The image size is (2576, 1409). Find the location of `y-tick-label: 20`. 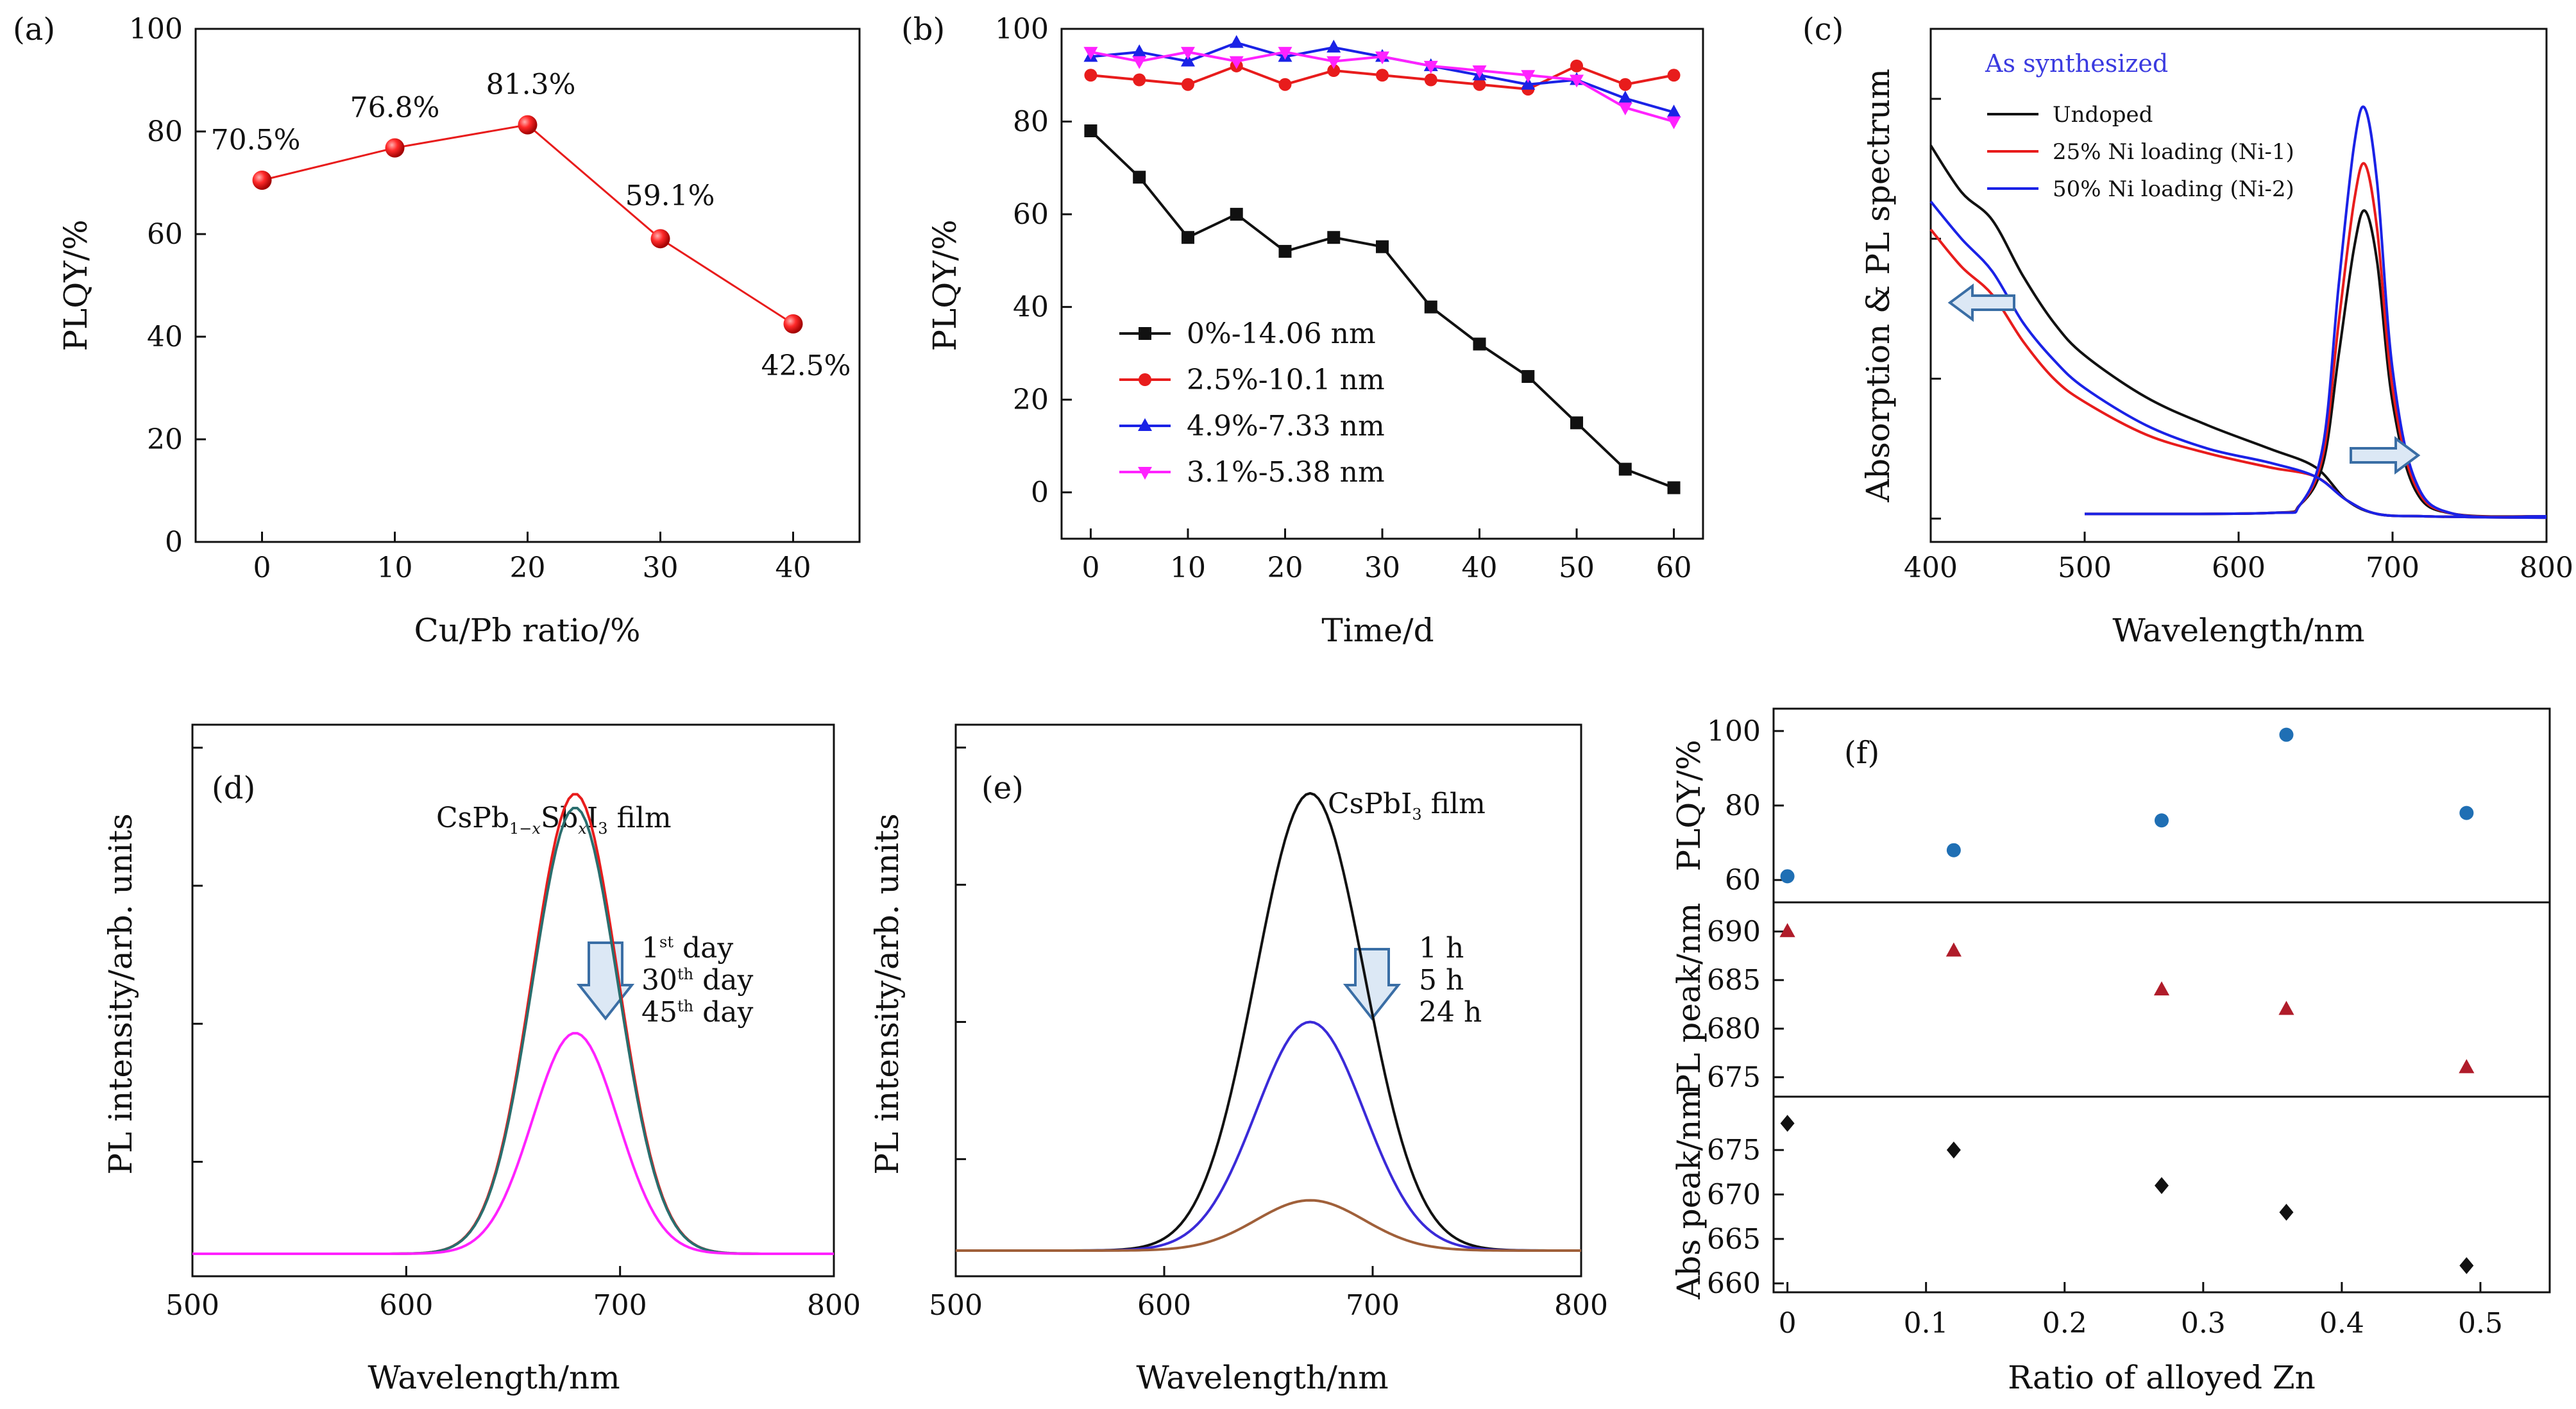

y-tick-label: 20 is located at coordinates (1031, 400).